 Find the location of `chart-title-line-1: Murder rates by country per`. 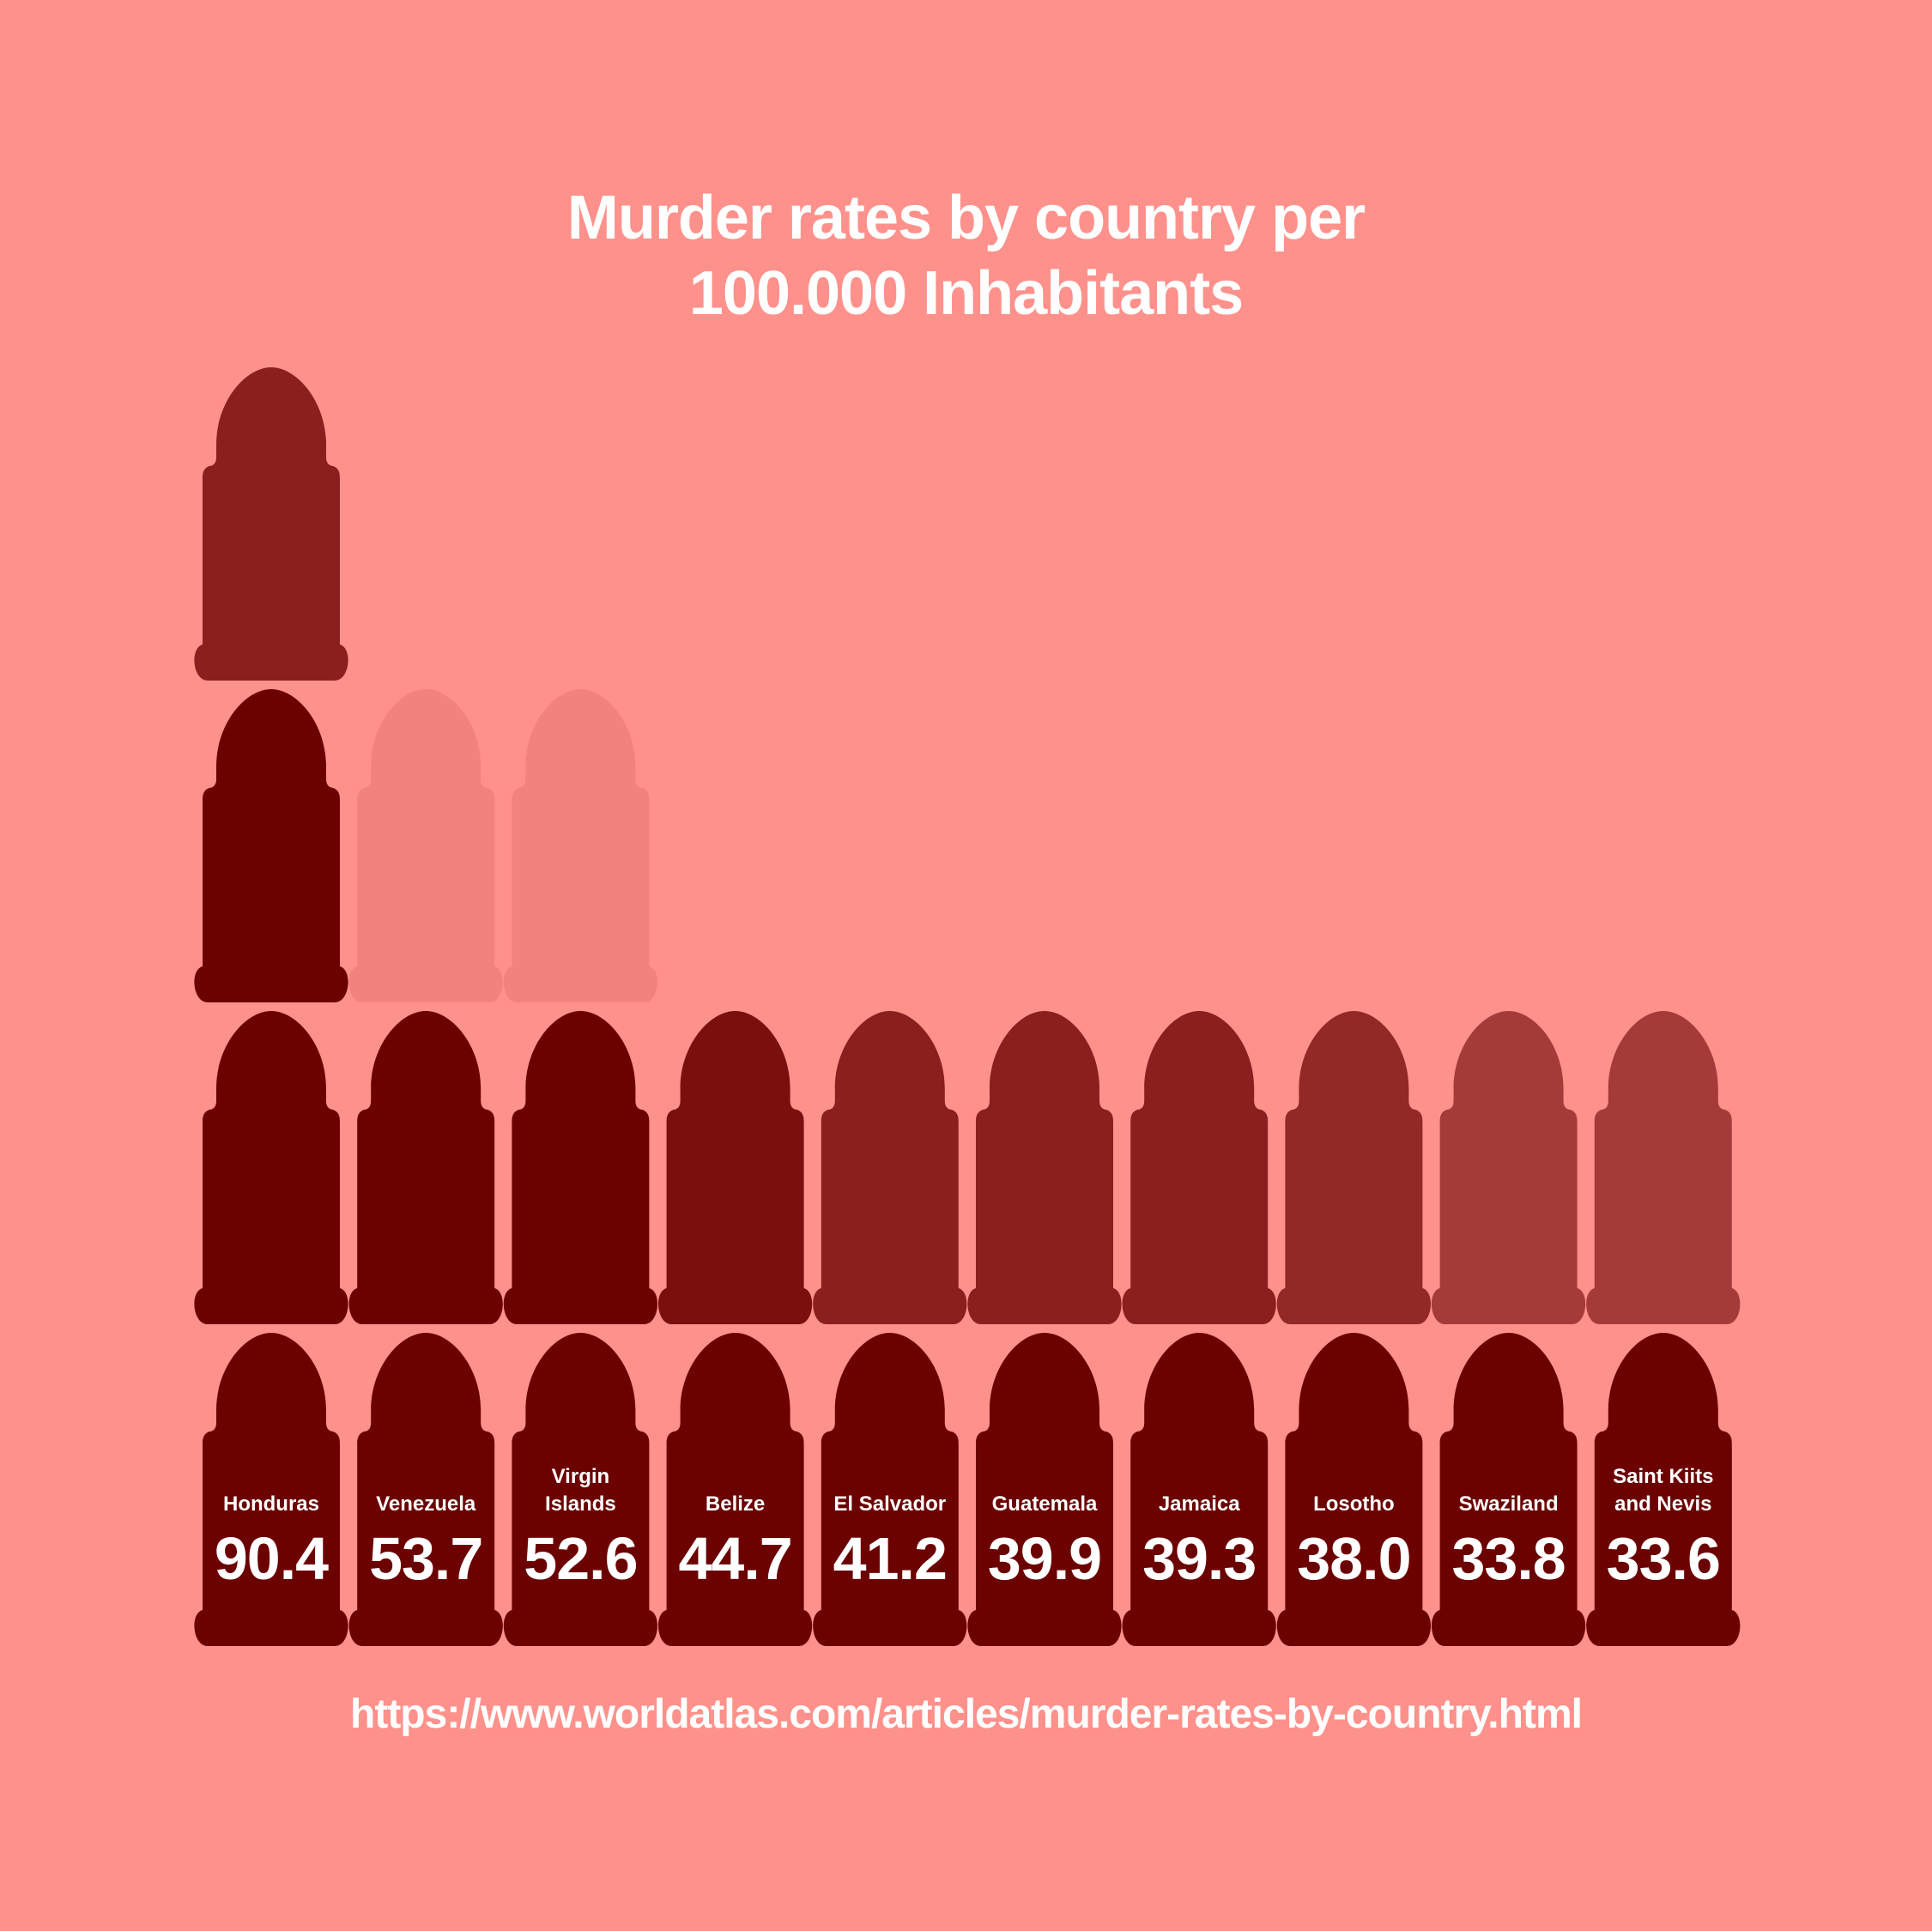

chart-title-line-1: Murder rates by country per is located at coordinates (966, 218).